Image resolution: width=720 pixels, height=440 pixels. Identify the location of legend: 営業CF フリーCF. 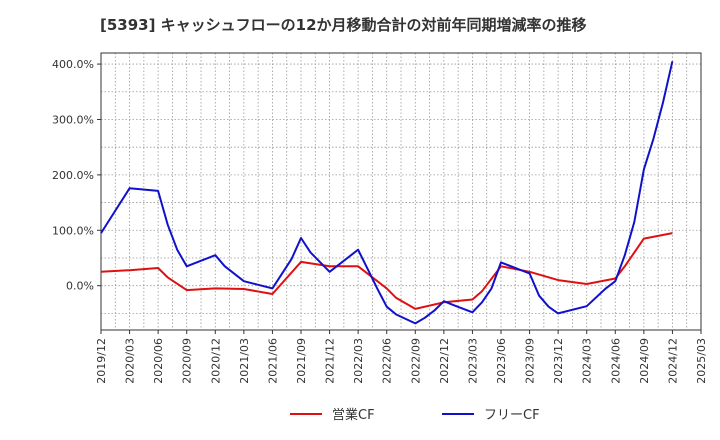
(415, 415).